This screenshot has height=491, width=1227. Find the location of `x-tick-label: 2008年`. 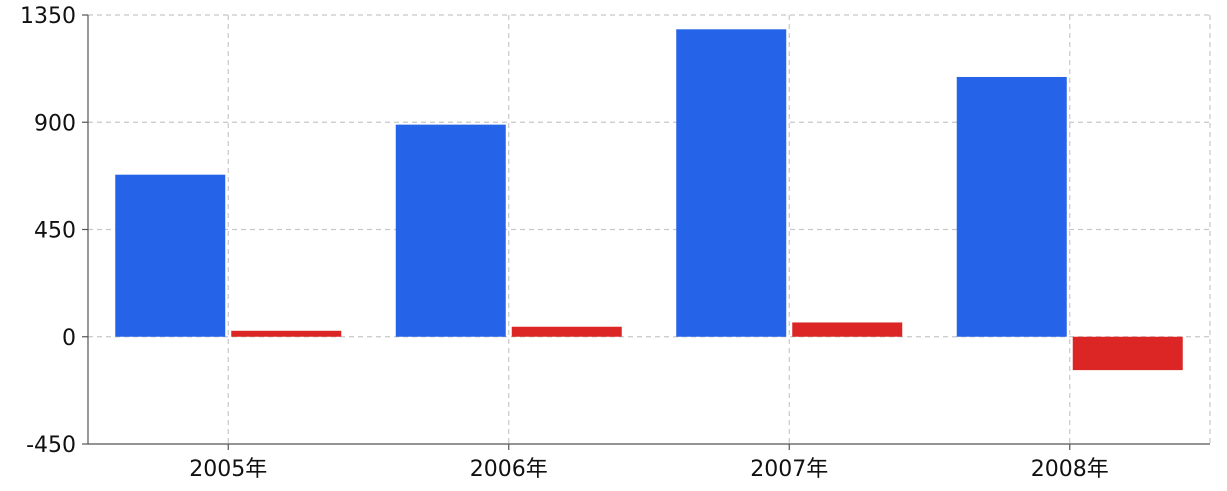

x-tick-label: 2008年 is located at coordinates (1070, 469).